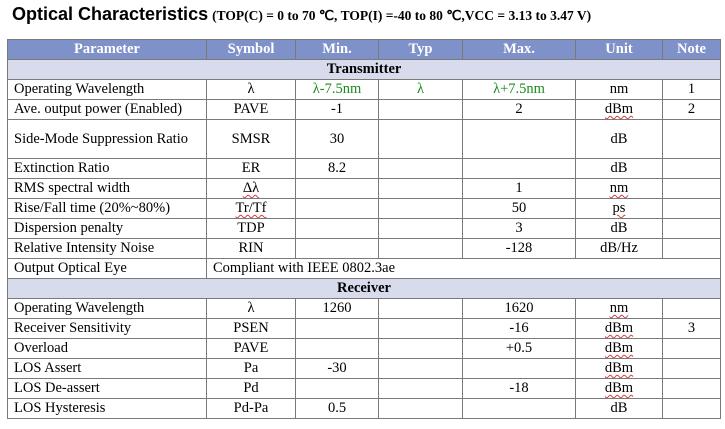 The width and height of the screenshot is (725, 429). Describe the element at coordinates (519, 208) in the screenshot. I see `max-cell: 50` at that location.